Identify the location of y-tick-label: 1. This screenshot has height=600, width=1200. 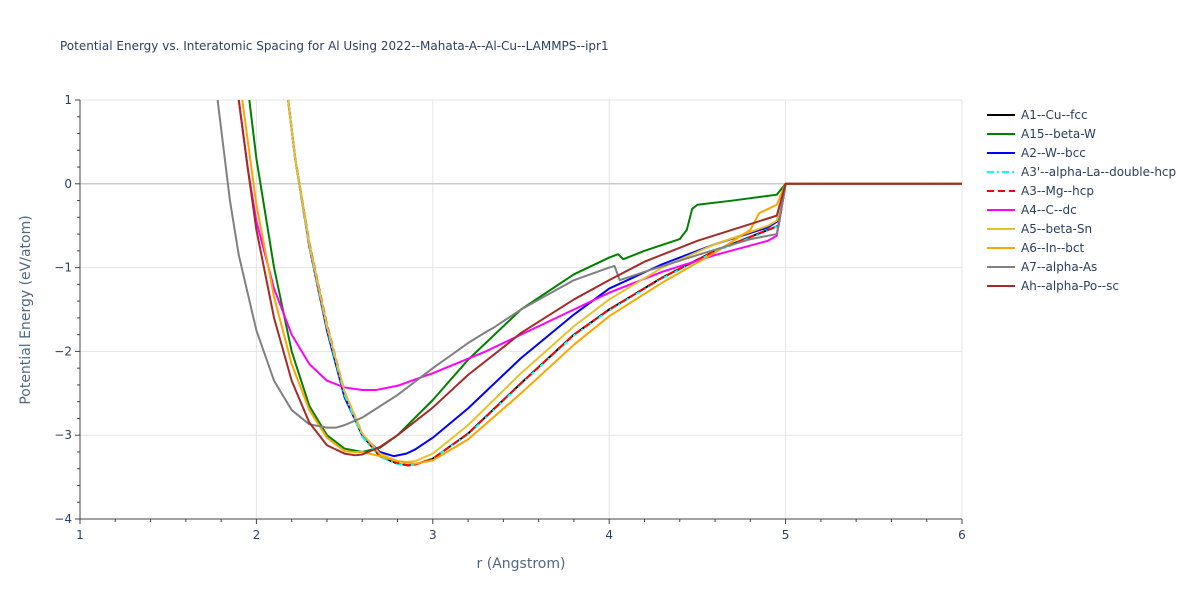
(68, 100).